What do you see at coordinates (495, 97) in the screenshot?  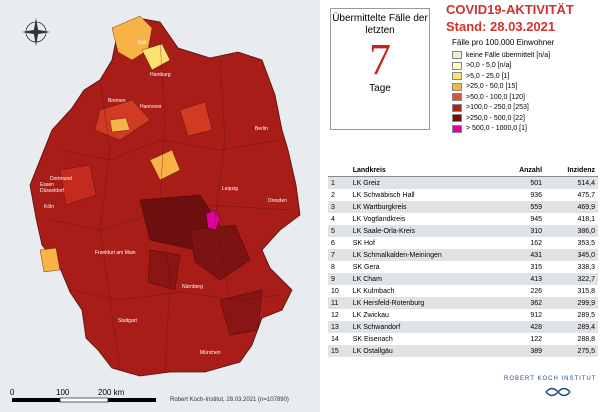 I see `legend-label: >50,0 - 100,0 [120]` at bounding box center [495, 97].